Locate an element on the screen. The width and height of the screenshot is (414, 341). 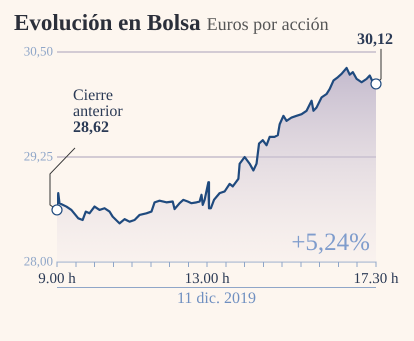
annotation: Cierre anterior 28,62 is located at coordinates (98, 111).